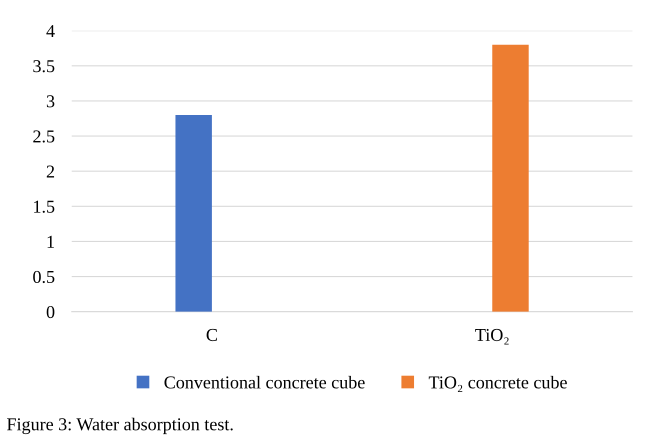  I want to click on x-tick-label: TiO₂, so click(492, 336).